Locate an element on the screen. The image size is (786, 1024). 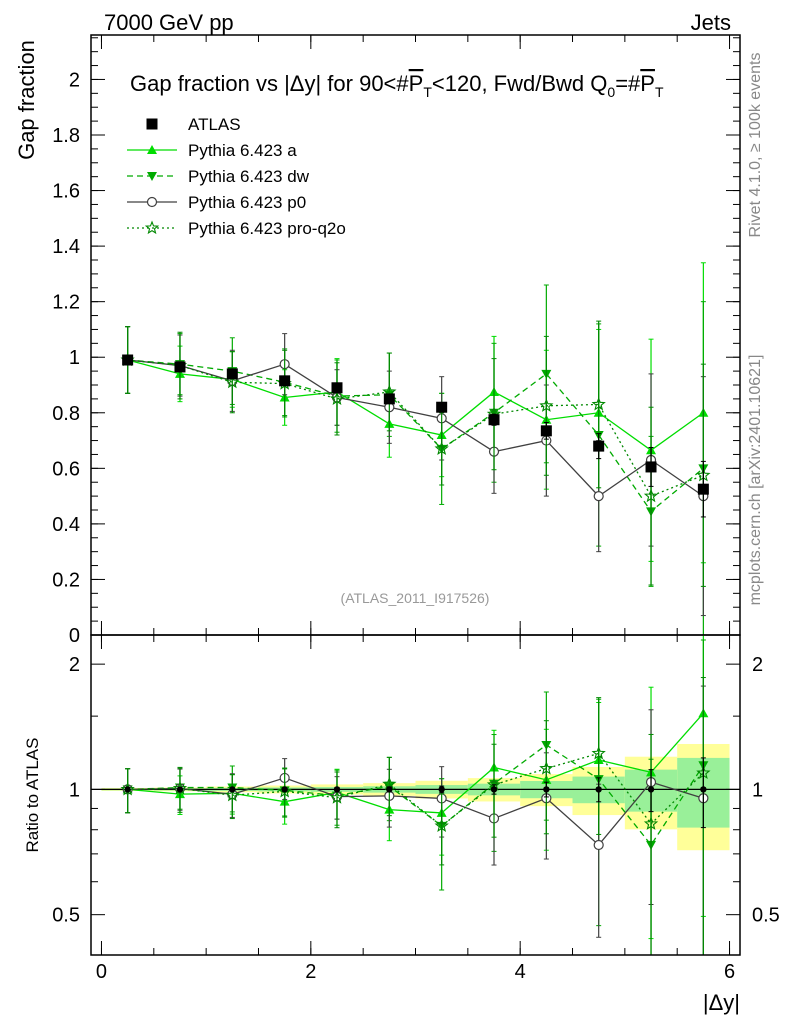
legend-label: ATLAS is located at coordinates (214, 124).